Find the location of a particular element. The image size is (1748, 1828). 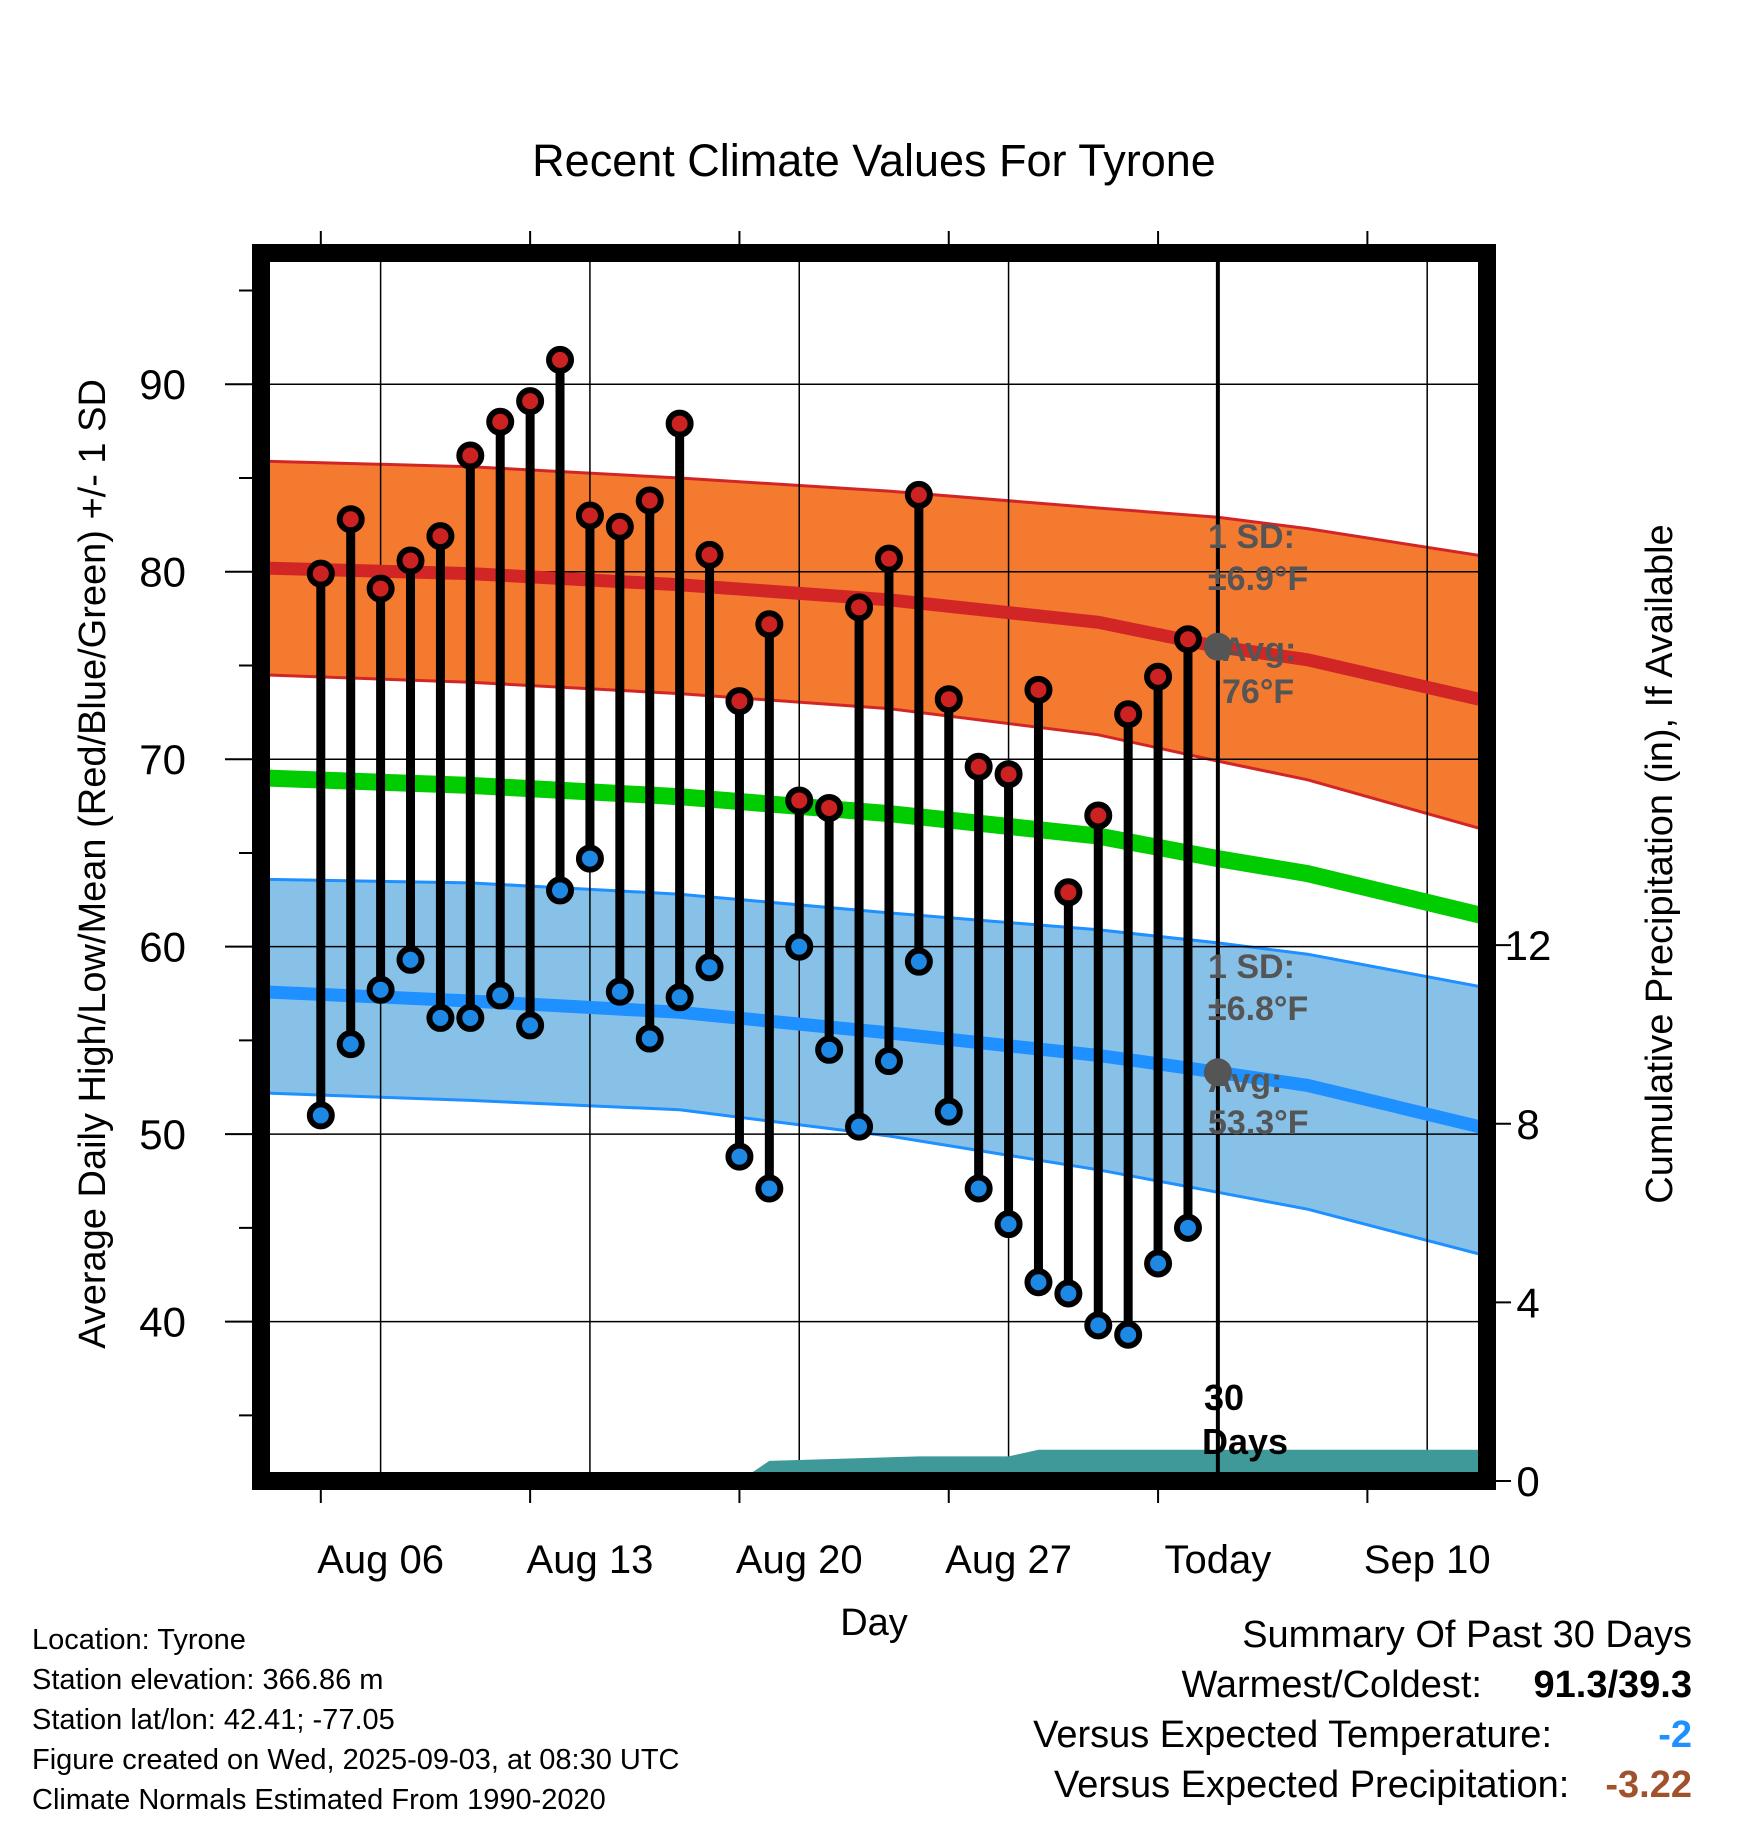

summary-precip-row: Versus Expected Precipitation: -3.22 is located at coordinates (1362, 1789).